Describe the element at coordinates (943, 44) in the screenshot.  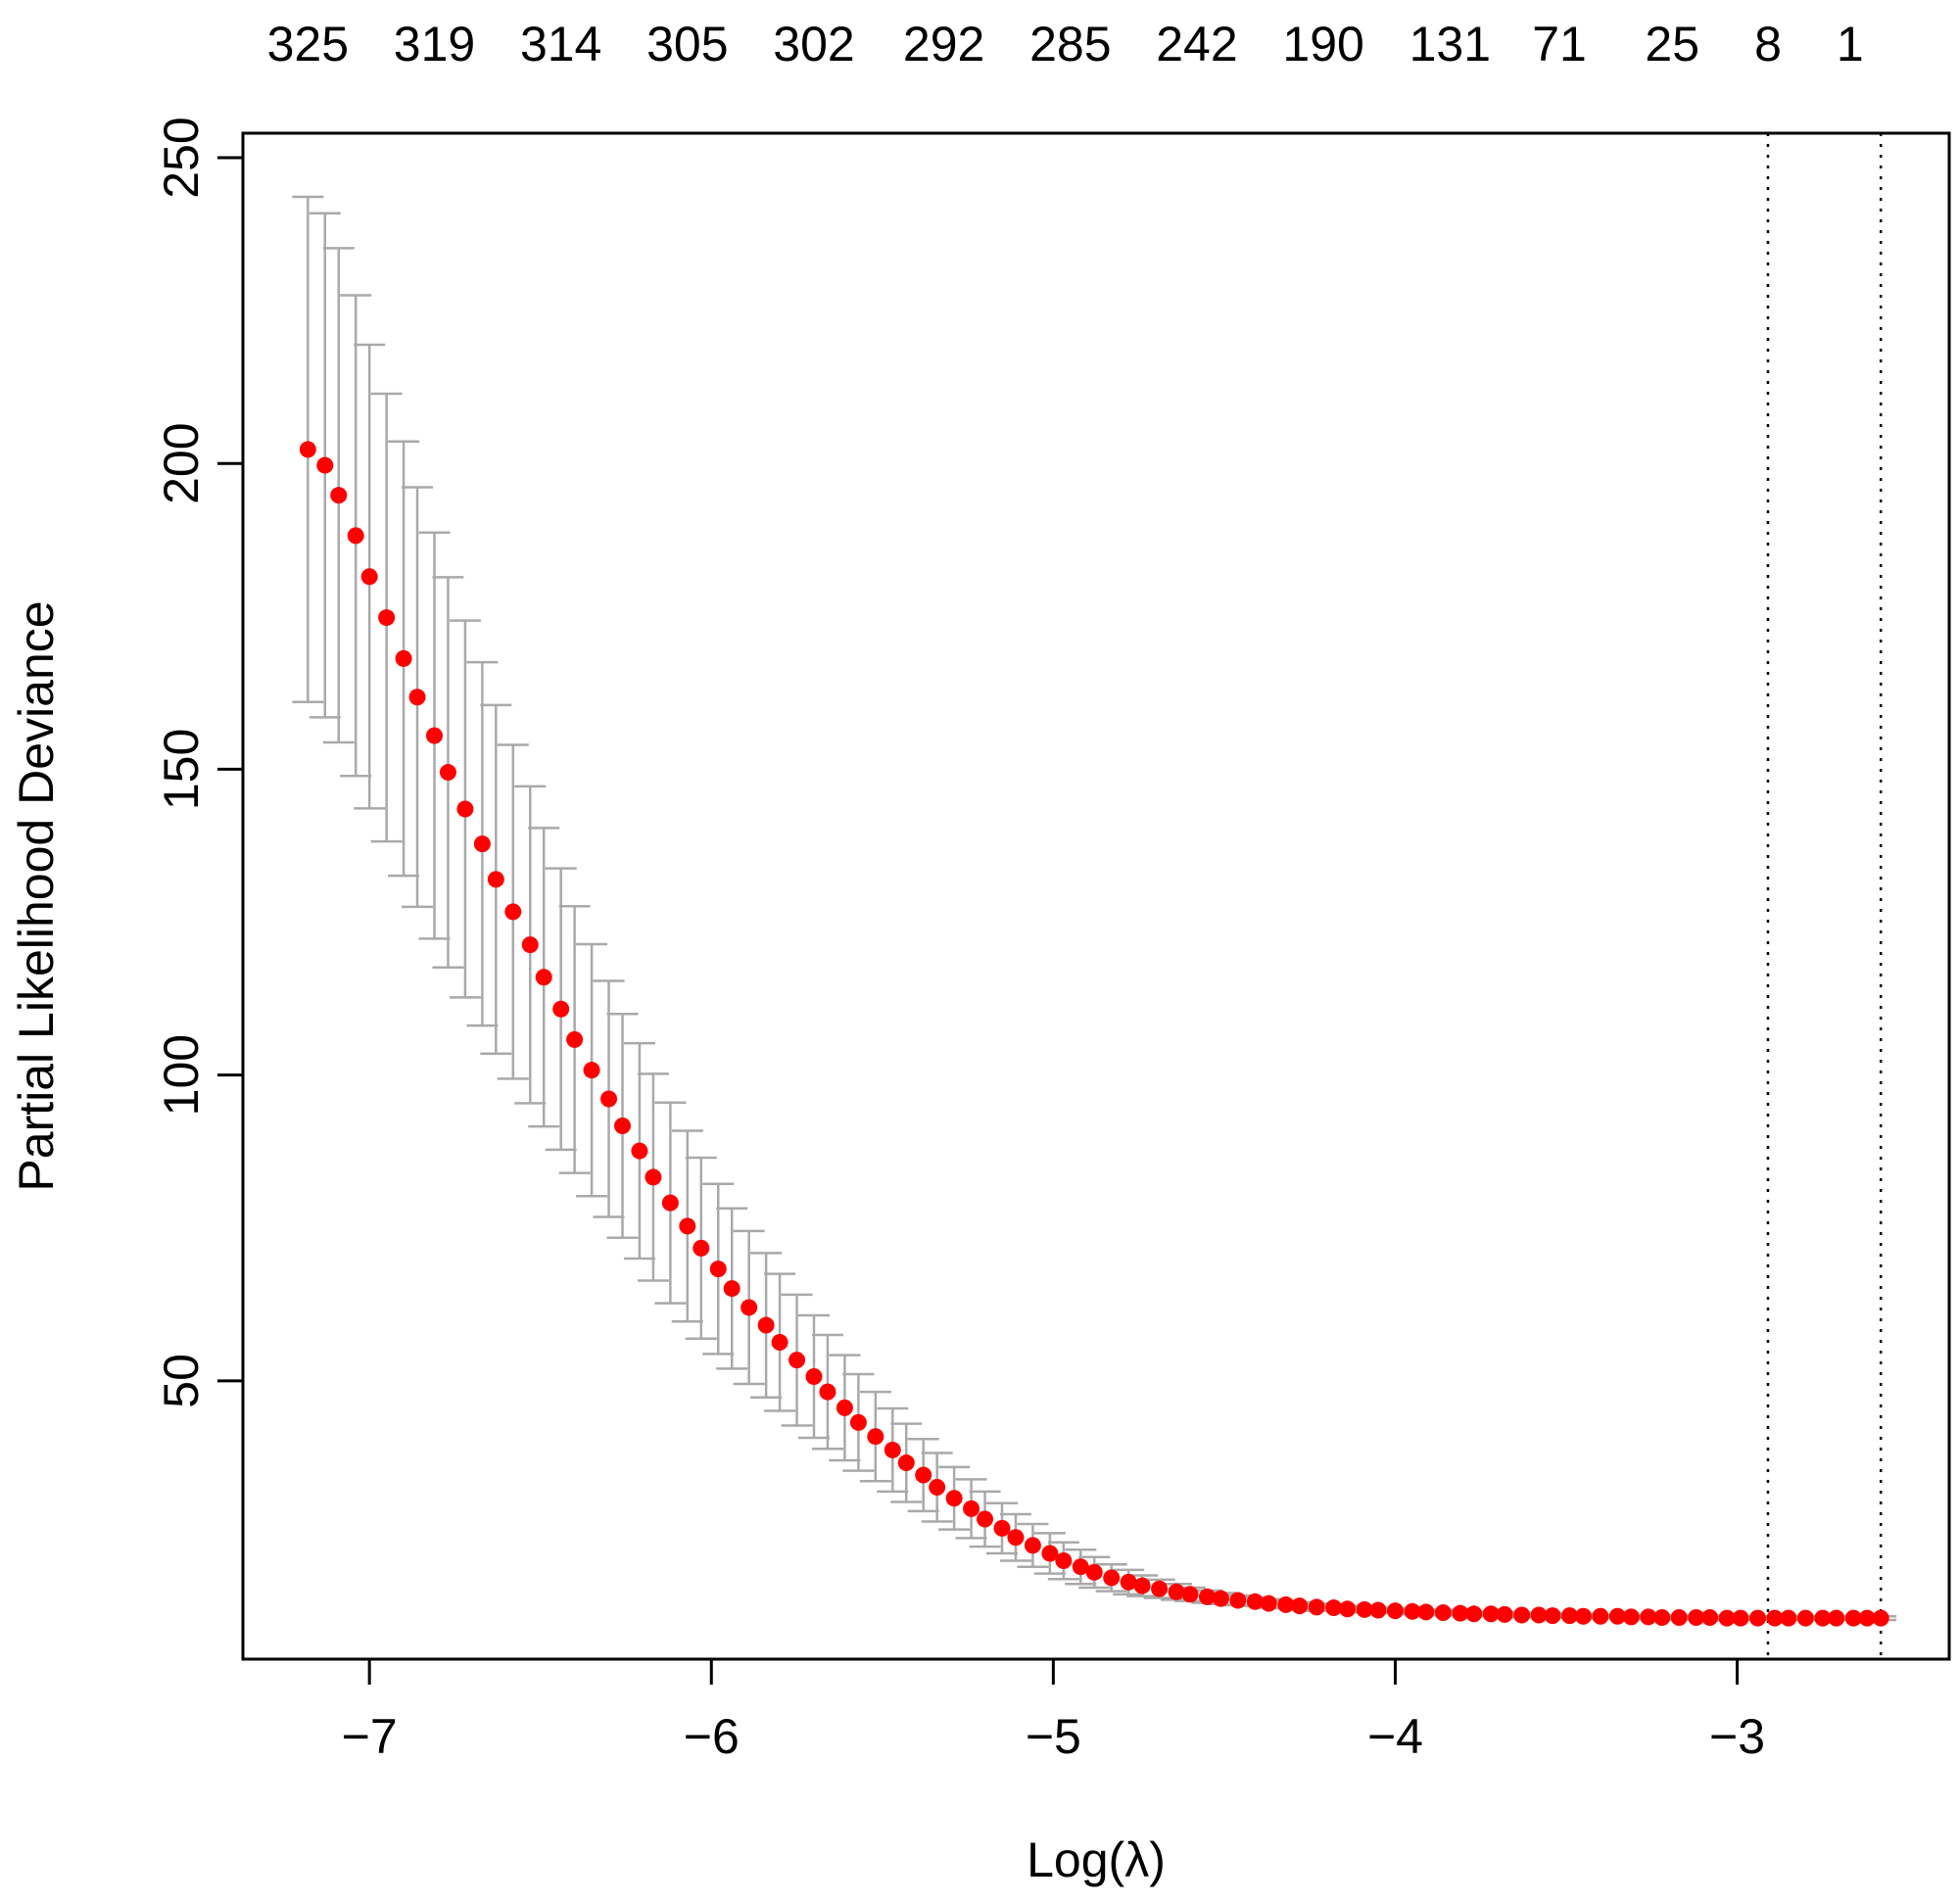
I see `top-axis-label: 292` at that location.